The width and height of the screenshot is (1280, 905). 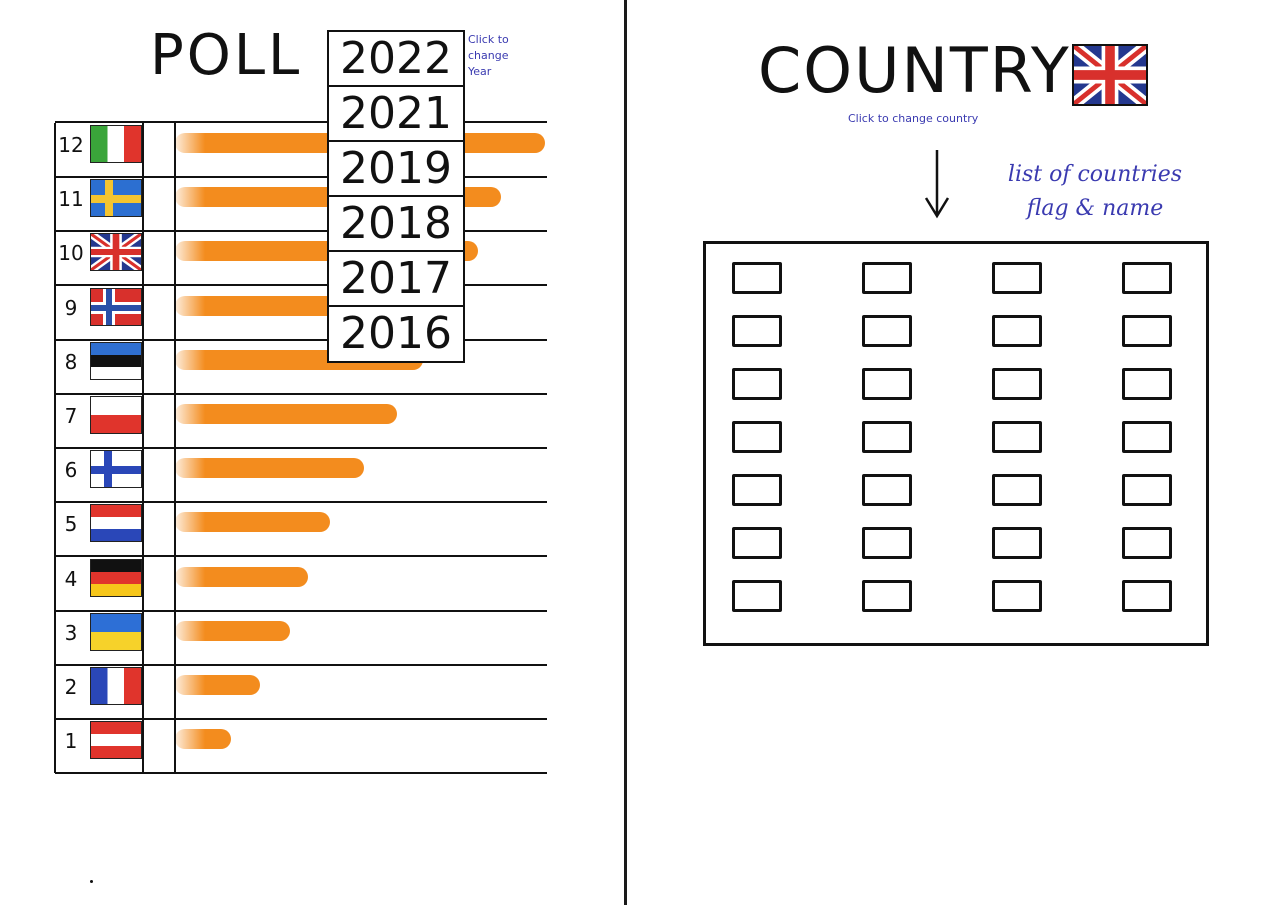 I want to click on poll-row: 6, so click(x=301, y=476).